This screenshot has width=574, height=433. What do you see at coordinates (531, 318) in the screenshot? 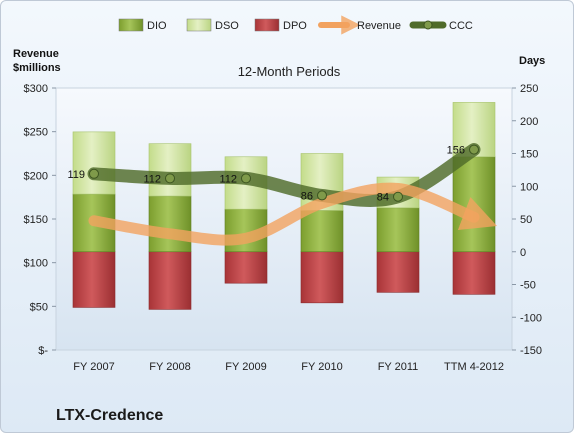
I see `right-tick-label: -100` at bounding box center [531, 318].